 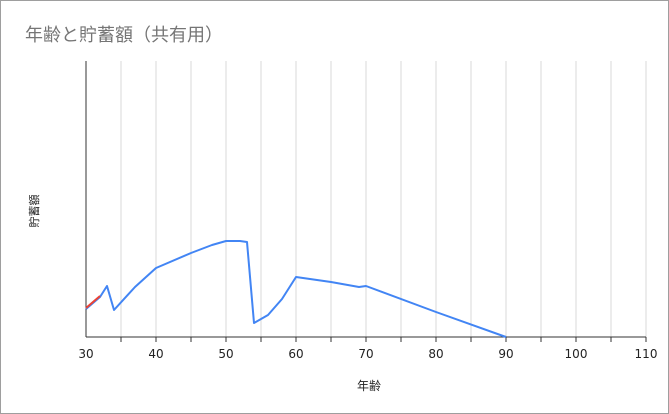 I want to click on x-tick-label: 50, so click(x=225, y=354).